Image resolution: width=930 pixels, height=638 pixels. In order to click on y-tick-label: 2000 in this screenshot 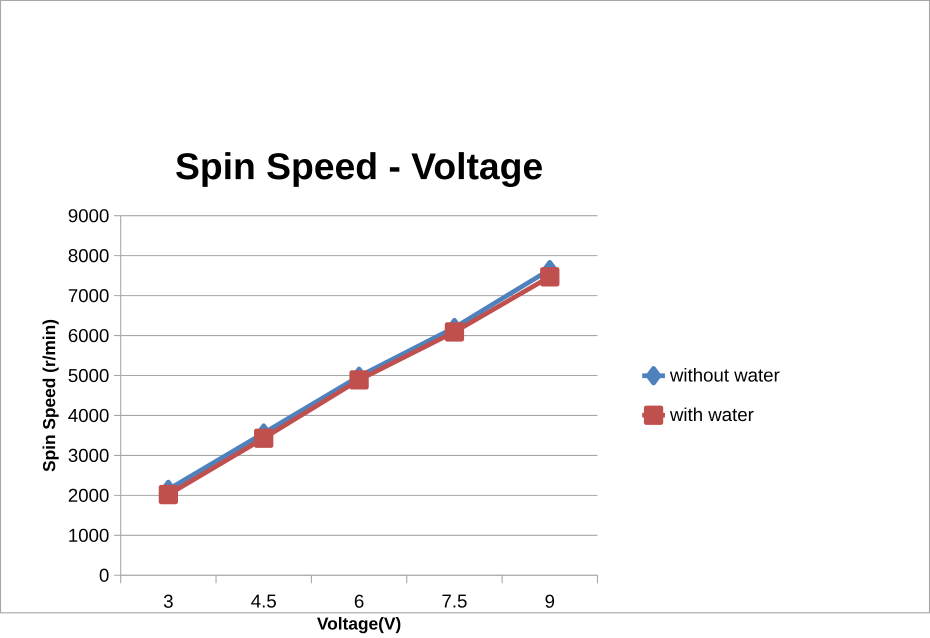, I will do `click(88, 495)`.